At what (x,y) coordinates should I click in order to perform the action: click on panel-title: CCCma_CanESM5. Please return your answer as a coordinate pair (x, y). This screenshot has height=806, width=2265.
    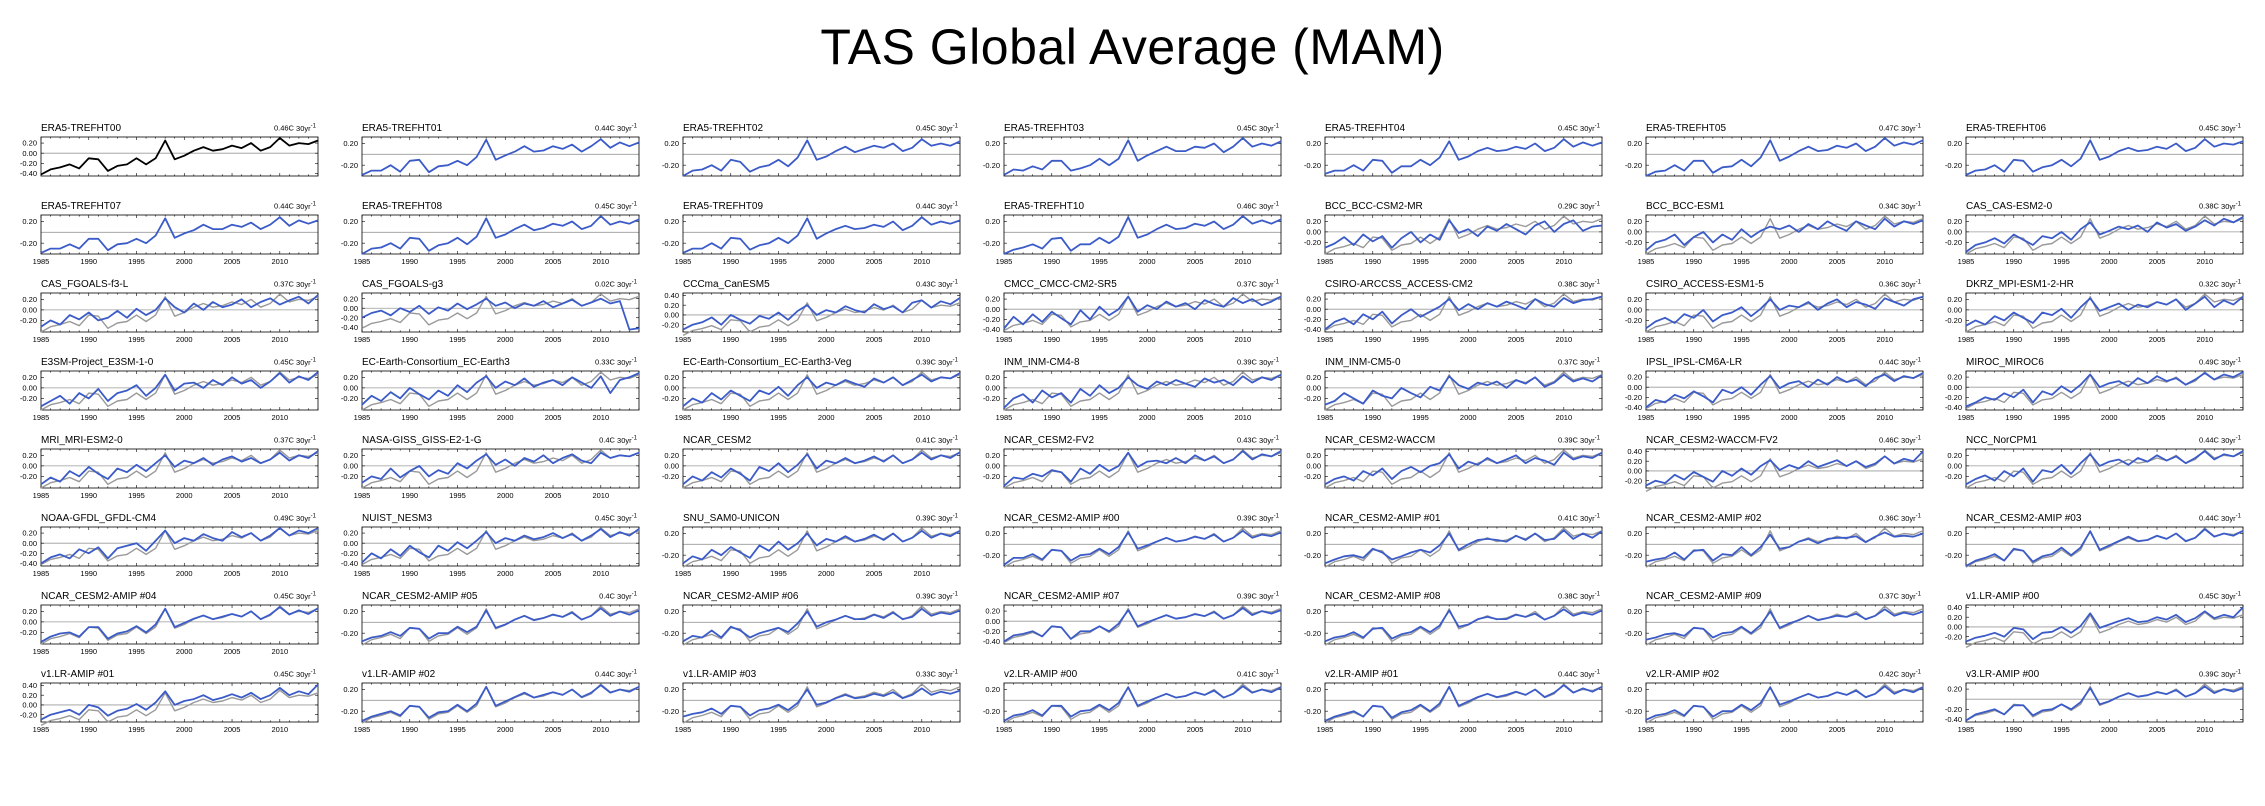
    Looking at the image, I should click on (726, 284).